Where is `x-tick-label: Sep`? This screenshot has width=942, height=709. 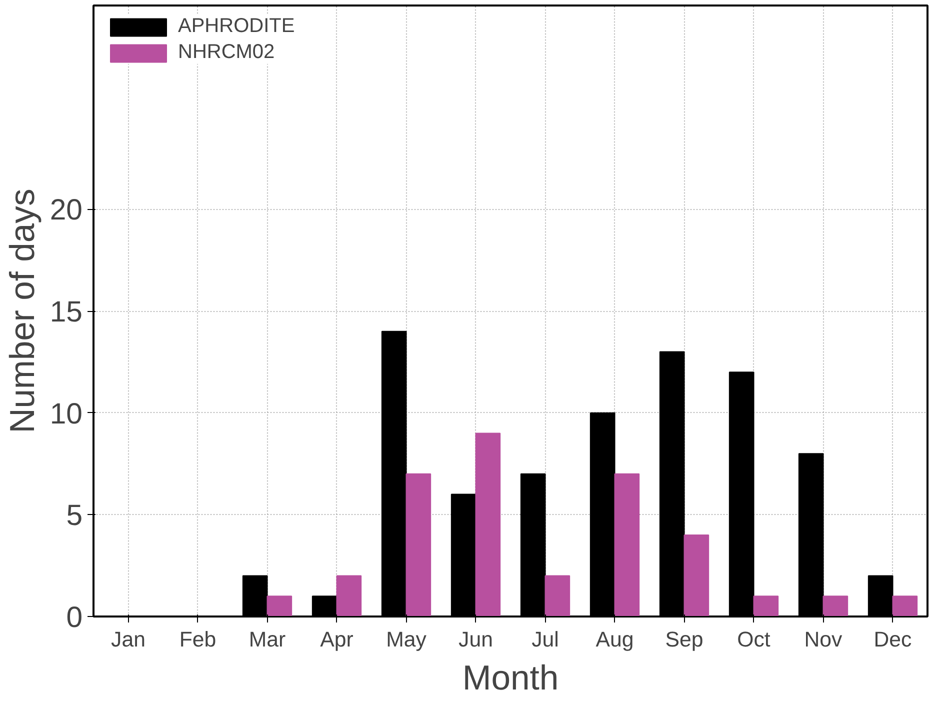 x-tick-label: Sep is located at coordinates (684, 640).